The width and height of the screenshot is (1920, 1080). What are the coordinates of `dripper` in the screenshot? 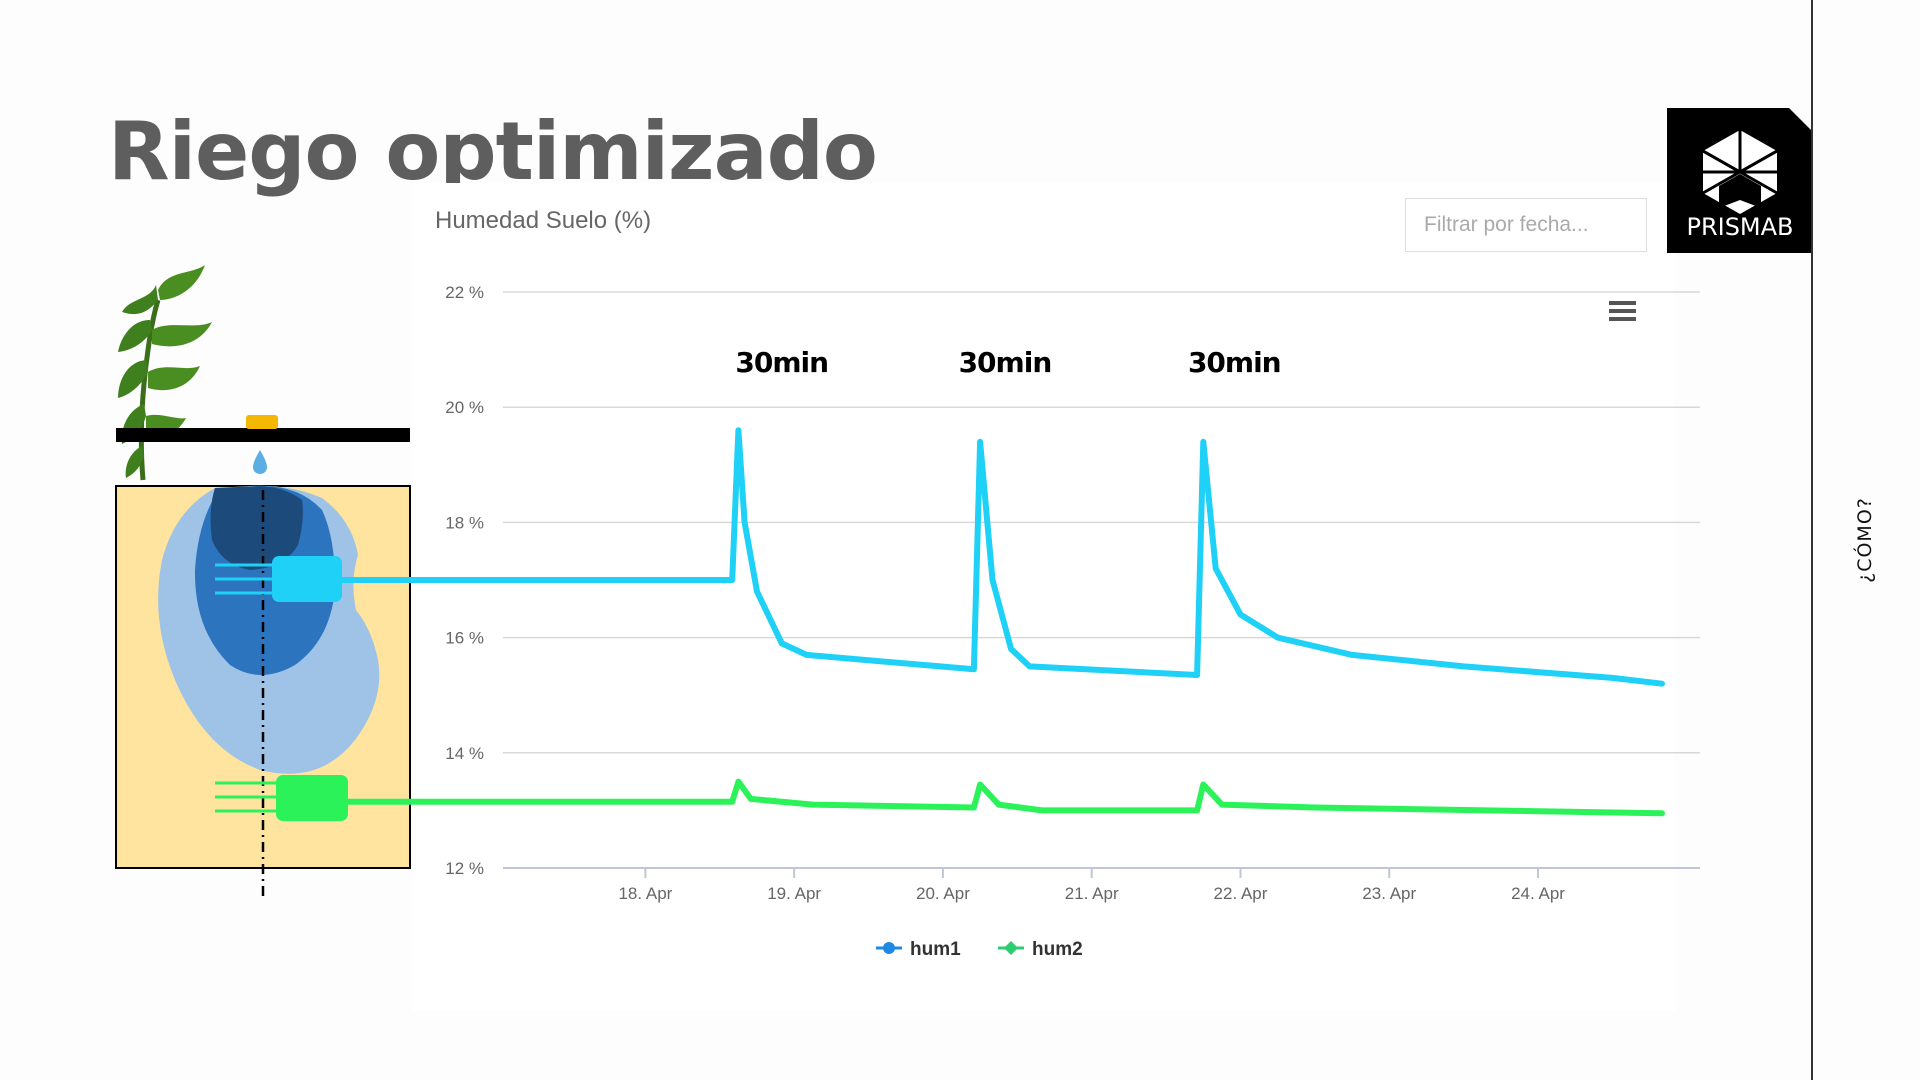 It's located at (262, 422).